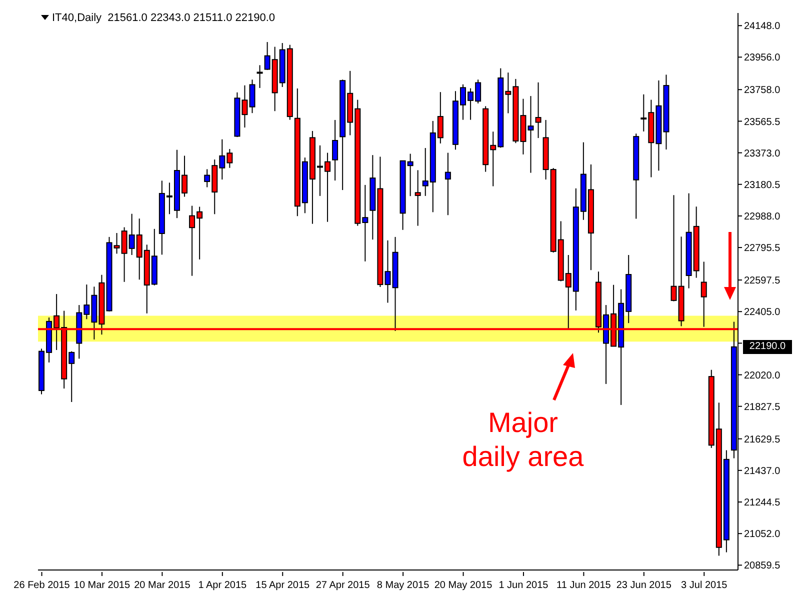 This screenshot has height=600, width=800. I want to click on y-tick-label: 21437.0, so click(762, 471).